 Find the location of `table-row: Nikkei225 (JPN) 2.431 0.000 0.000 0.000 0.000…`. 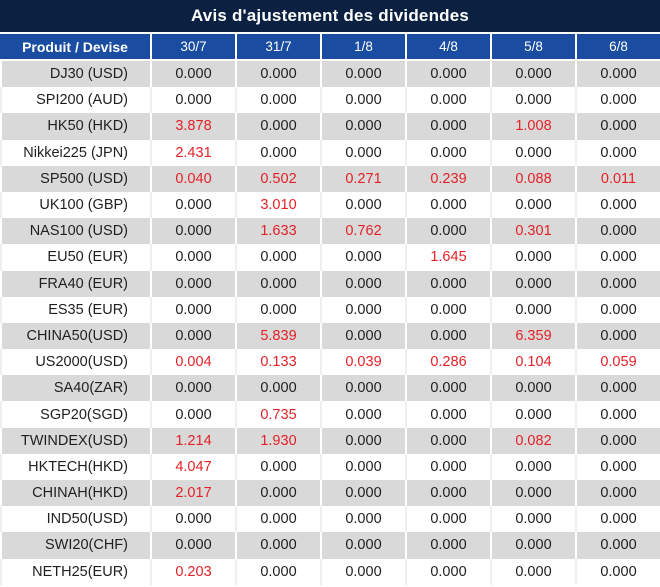

table-row: Nikkei225 (JPN) 2.431 0.000 0.000 0.000 0.000… is located at coordinates (330, 152).